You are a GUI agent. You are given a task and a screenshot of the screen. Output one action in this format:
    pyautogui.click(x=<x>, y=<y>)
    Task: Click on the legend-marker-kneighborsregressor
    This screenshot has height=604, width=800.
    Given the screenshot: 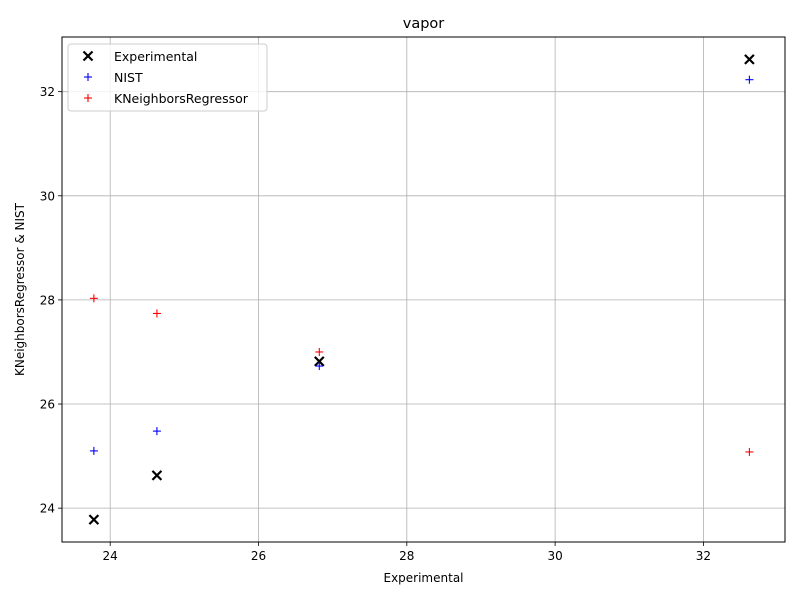 What is the action you would take?
    pyautogui.click(x=88, y=98)
    